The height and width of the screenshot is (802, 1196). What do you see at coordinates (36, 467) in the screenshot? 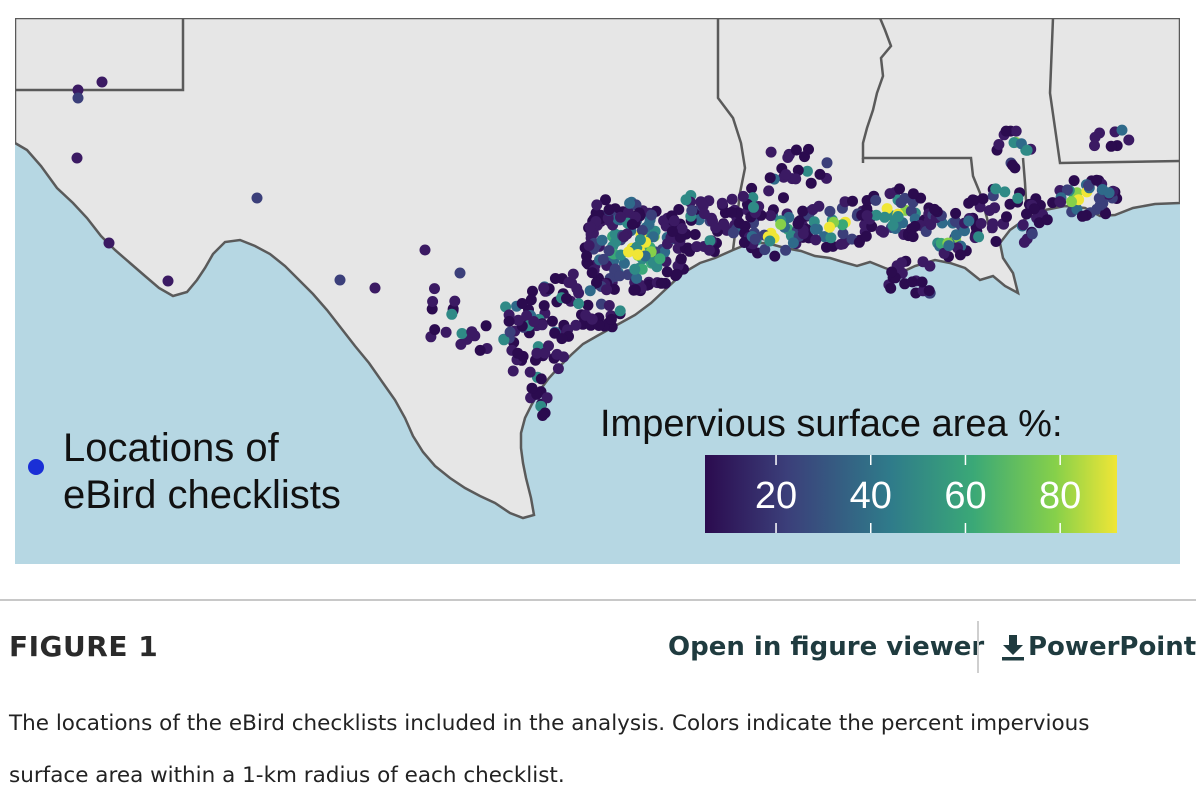
I see `point-legend-dot` at bounding box center [36, 467].